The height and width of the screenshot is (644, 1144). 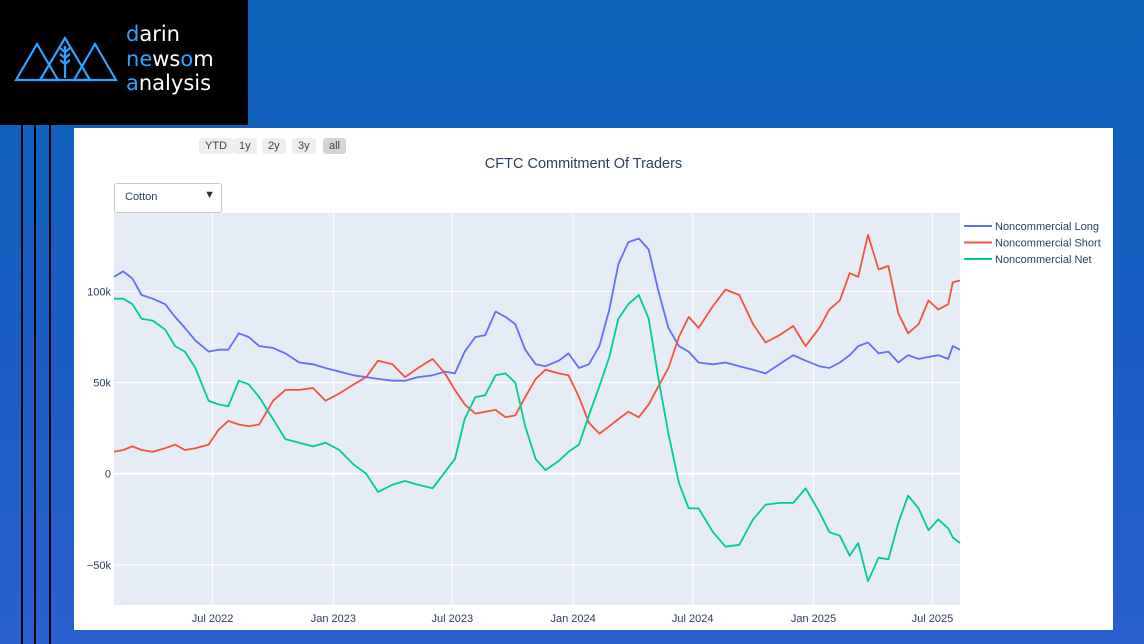 What do you see at coordinates (933, 619) in the screenshot?
I see `x-tick-label: Jul 2025` at bounding box center [933, 619].